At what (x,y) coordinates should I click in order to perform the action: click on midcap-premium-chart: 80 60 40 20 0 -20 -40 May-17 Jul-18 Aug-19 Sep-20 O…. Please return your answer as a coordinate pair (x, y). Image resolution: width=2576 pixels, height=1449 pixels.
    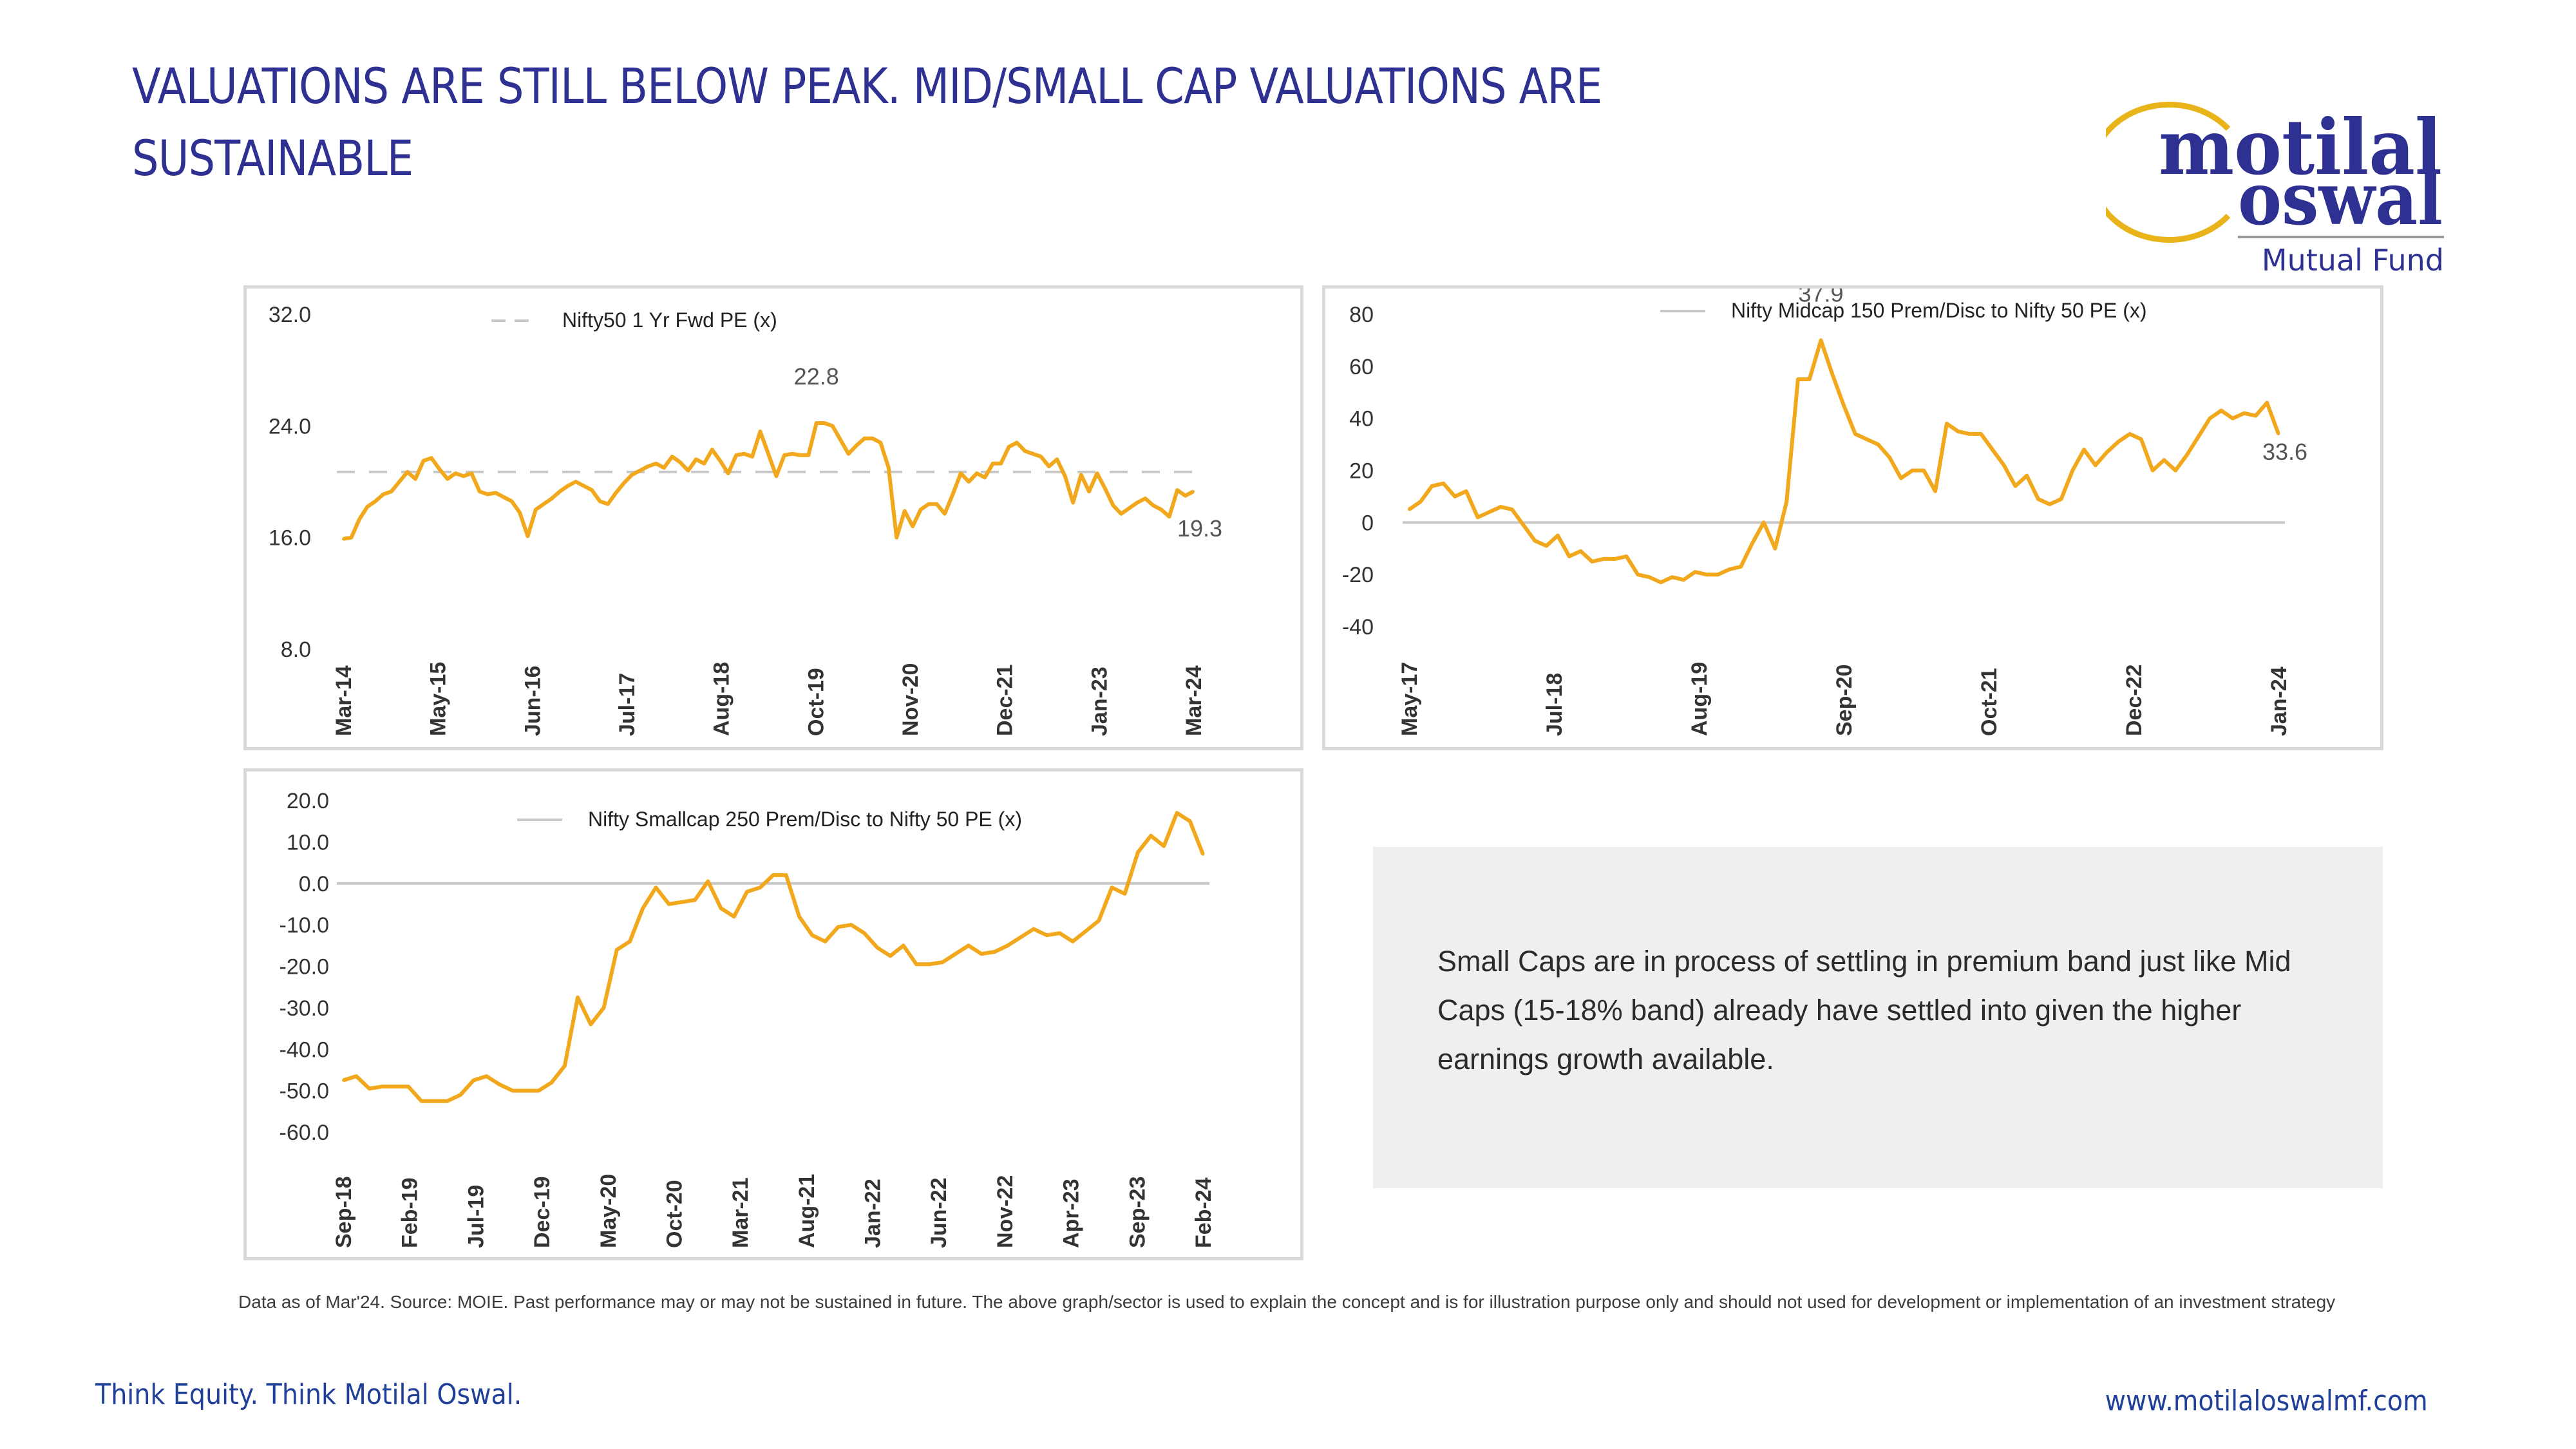
    Looking at the image, I should click on (1853, 517).